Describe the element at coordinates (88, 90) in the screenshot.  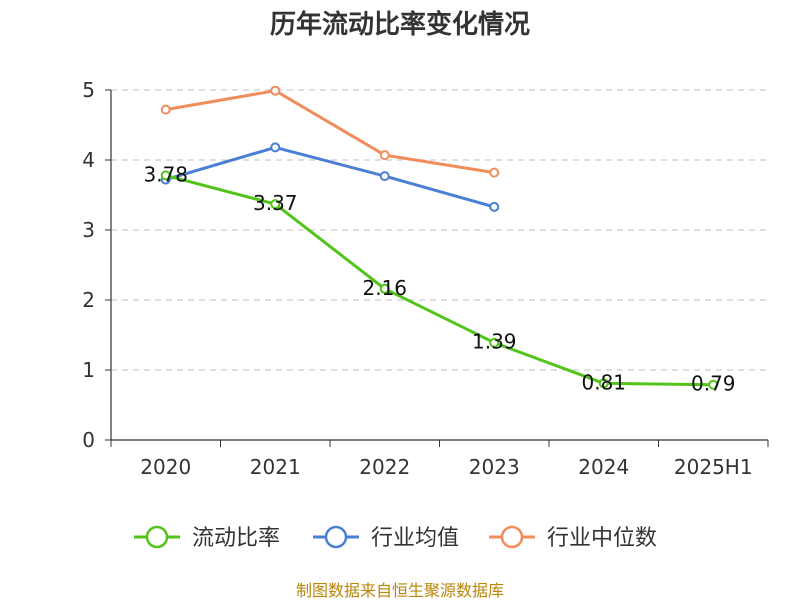
I see `y-tick-label: 5` at that location.